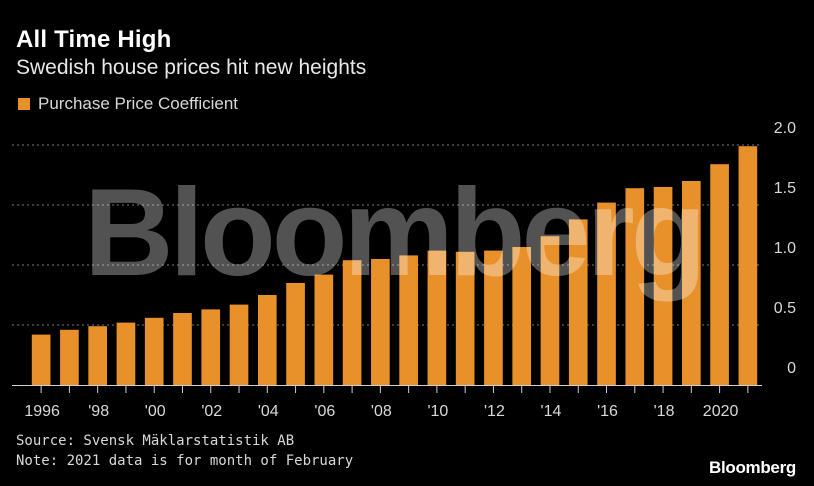 The height and width of the screenshot is (486, 814). I want to click on bar-2020, so click(719, 274).